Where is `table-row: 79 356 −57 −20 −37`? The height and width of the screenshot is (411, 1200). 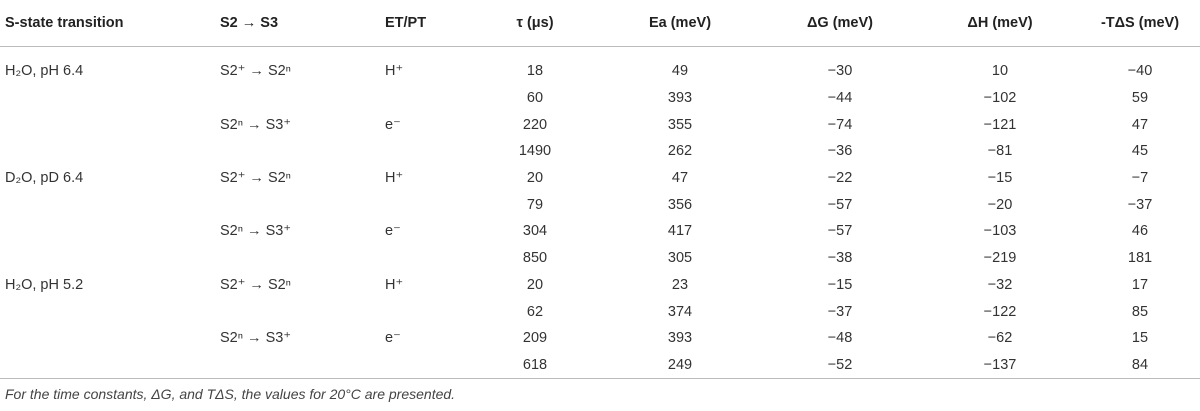
table-row: 79 356 −57 −20 −37 is located at coordinates (600, 204).